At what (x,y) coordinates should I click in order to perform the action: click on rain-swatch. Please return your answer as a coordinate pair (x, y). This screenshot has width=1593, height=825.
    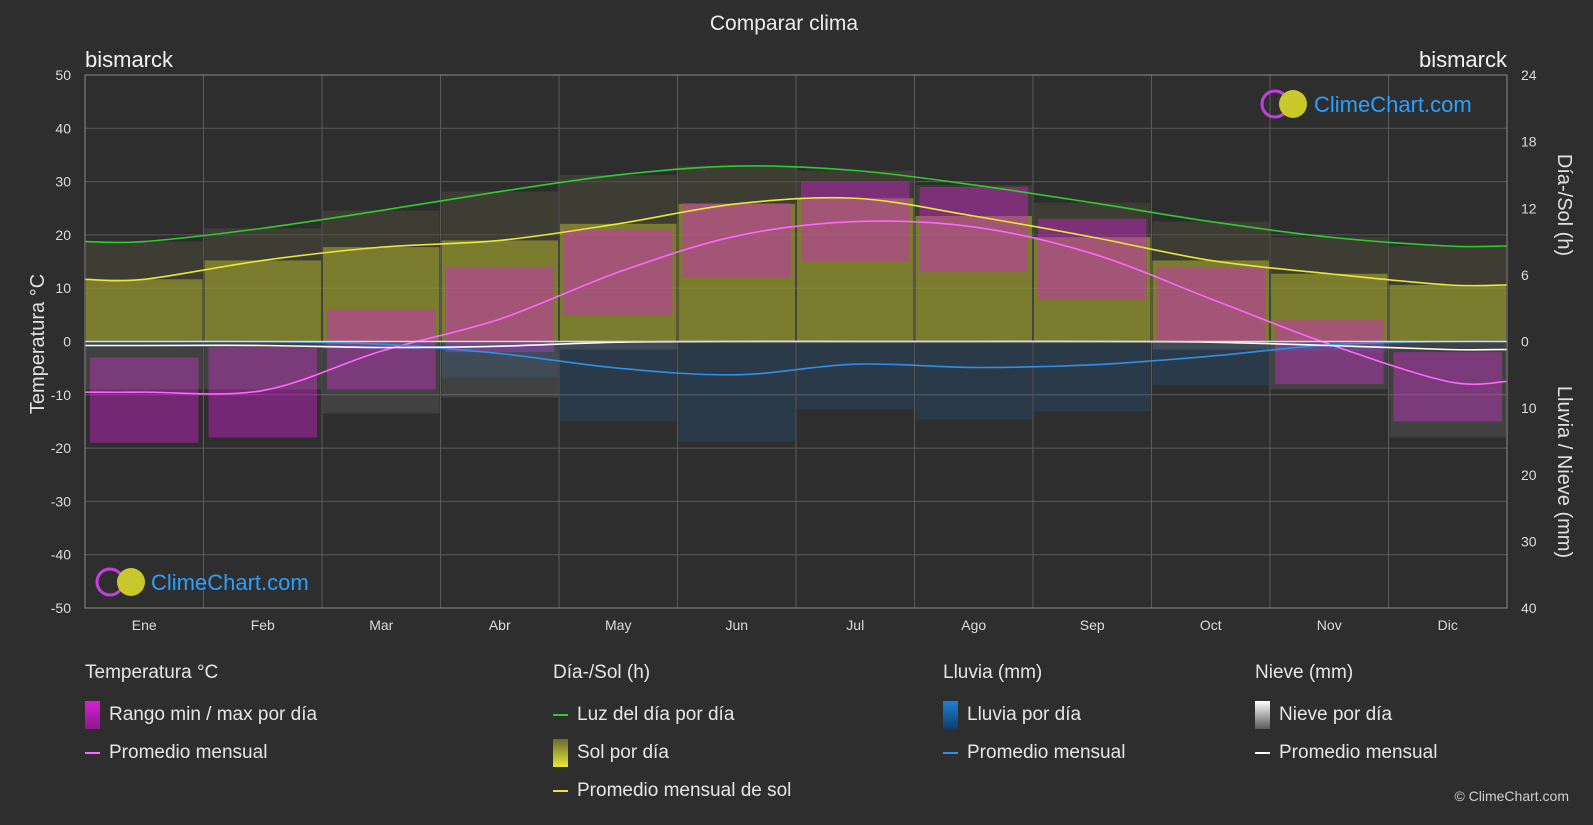
    Looking at the image, I should click on (950, 715).